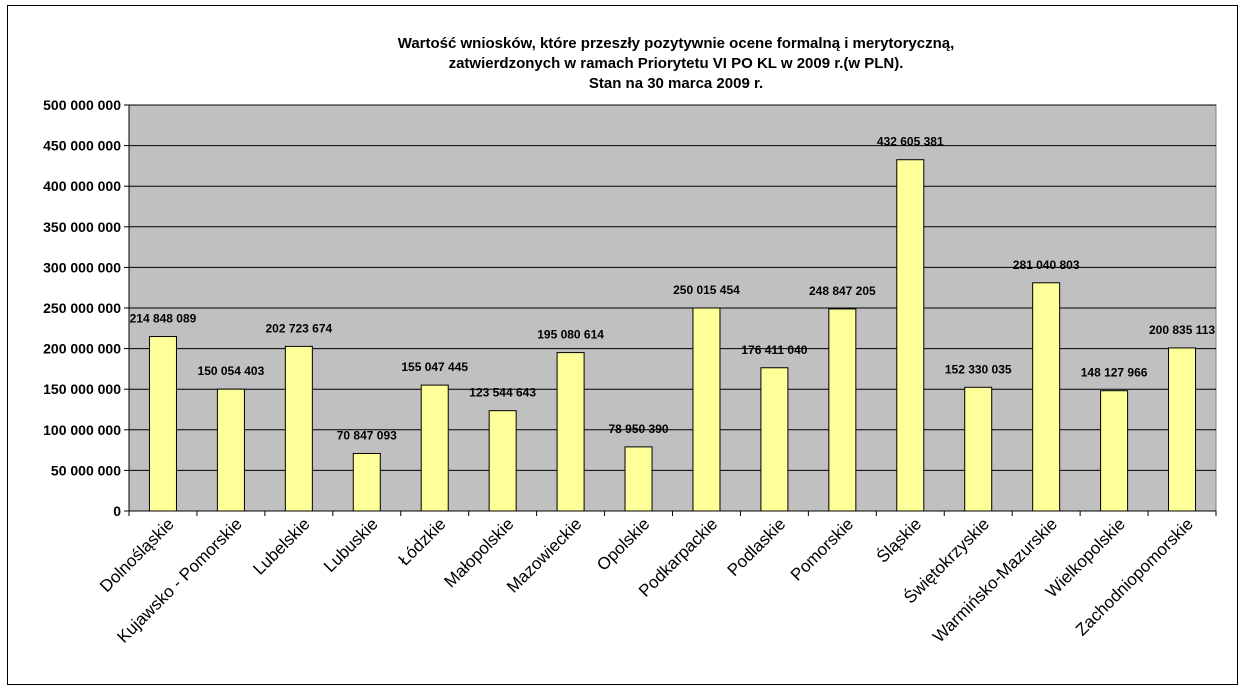 This screenshot has width=1243, height=689. I want to click on x-tick-label: Podlaskie, so click(757, 547).